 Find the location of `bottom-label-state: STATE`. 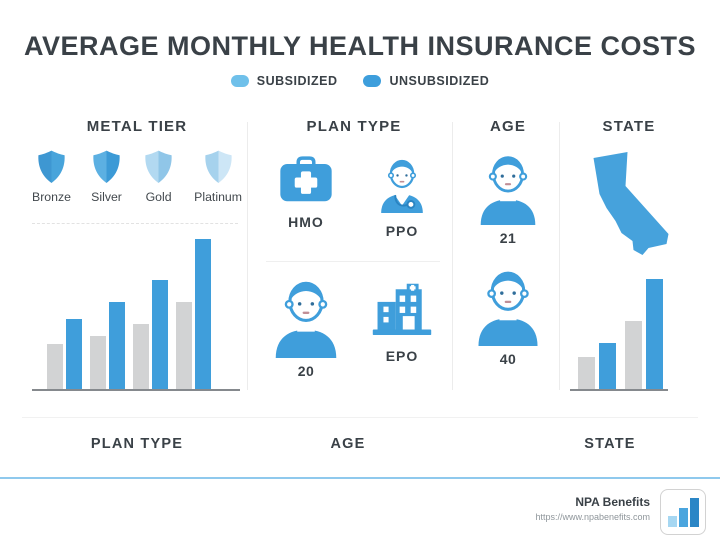

bottom-label-state: STATE is located at coordinates (610, 444).